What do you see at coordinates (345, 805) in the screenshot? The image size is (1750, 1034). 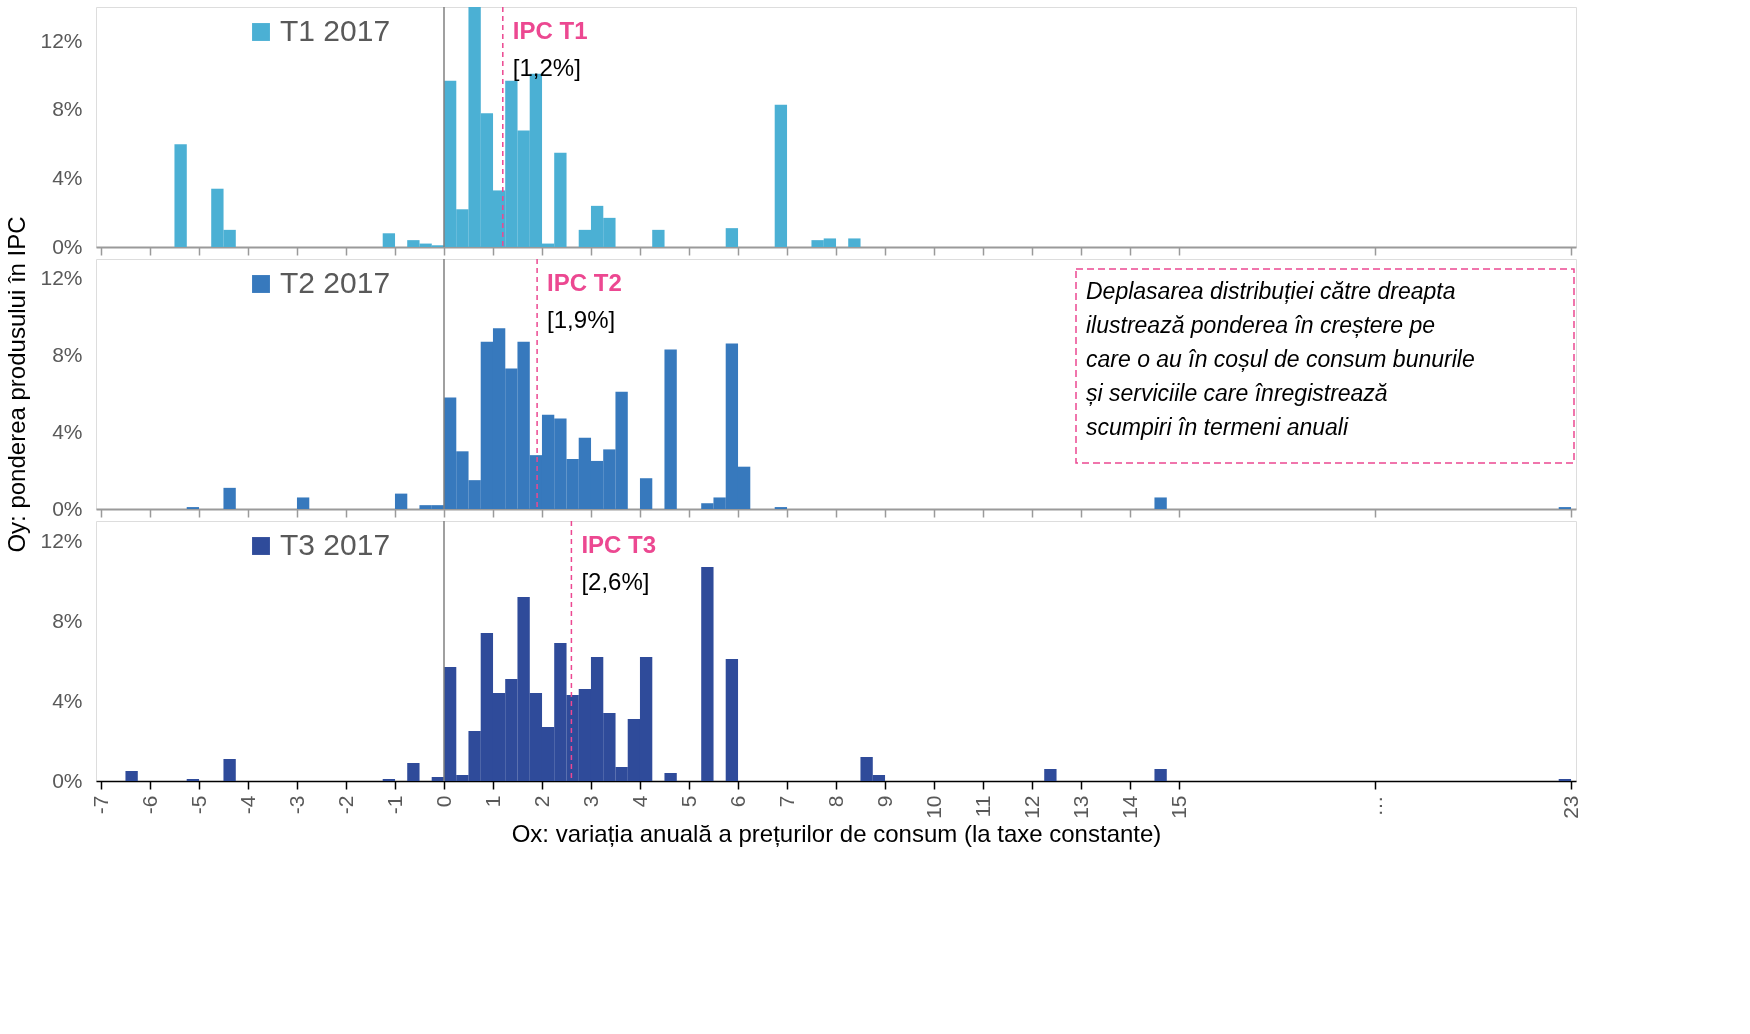 I see `x-tick-label: -2` at bounding box center [345, 805].